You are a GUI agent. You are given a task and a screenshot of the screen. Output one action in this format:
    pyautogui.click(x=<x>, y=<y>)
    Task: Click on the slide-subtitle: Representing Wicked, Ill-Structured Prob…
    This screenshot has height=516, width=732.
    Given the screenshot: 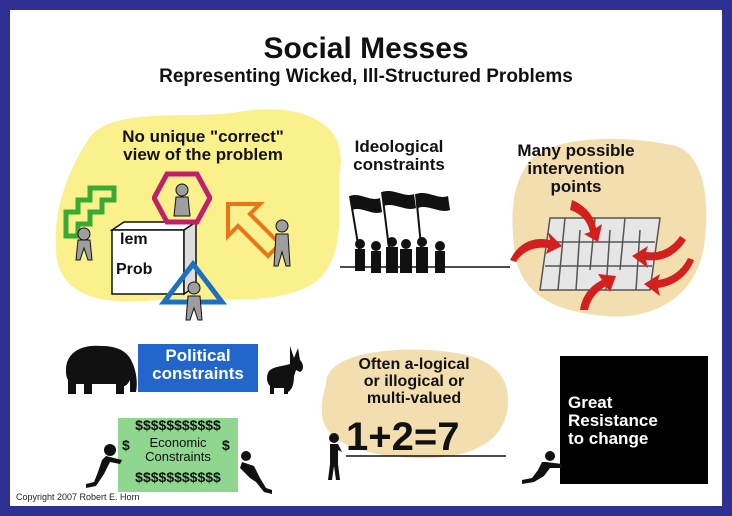 What is the action you would take?
    pyautogui.click(x=366, y=76)
    